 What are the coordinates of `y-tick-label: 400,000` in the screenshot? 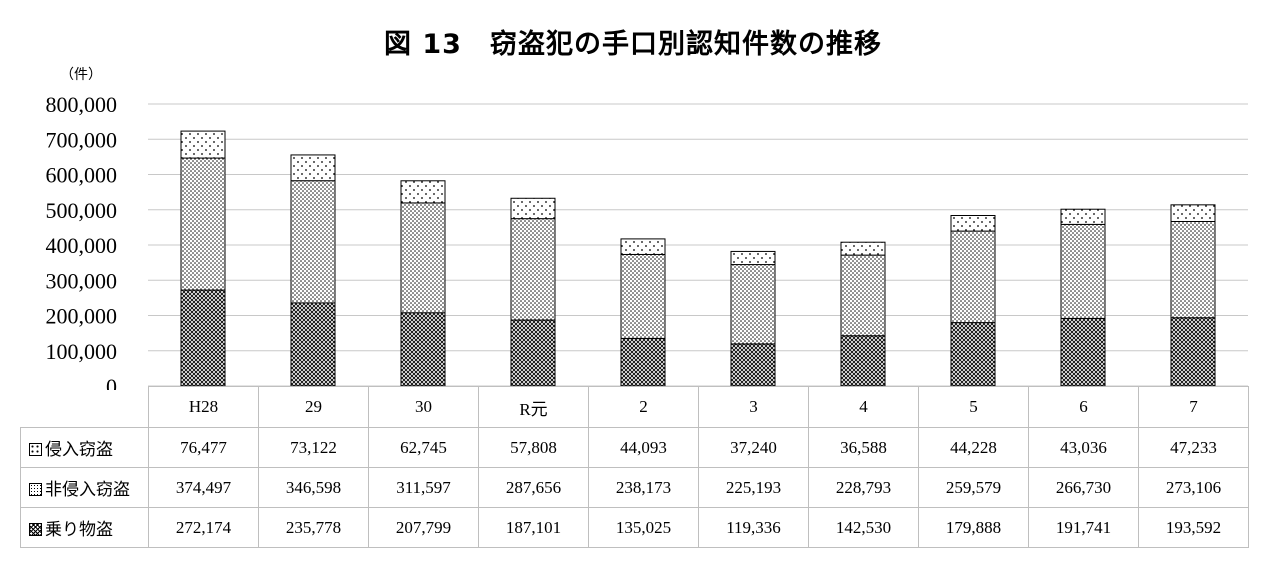 It's located at (82, 245).